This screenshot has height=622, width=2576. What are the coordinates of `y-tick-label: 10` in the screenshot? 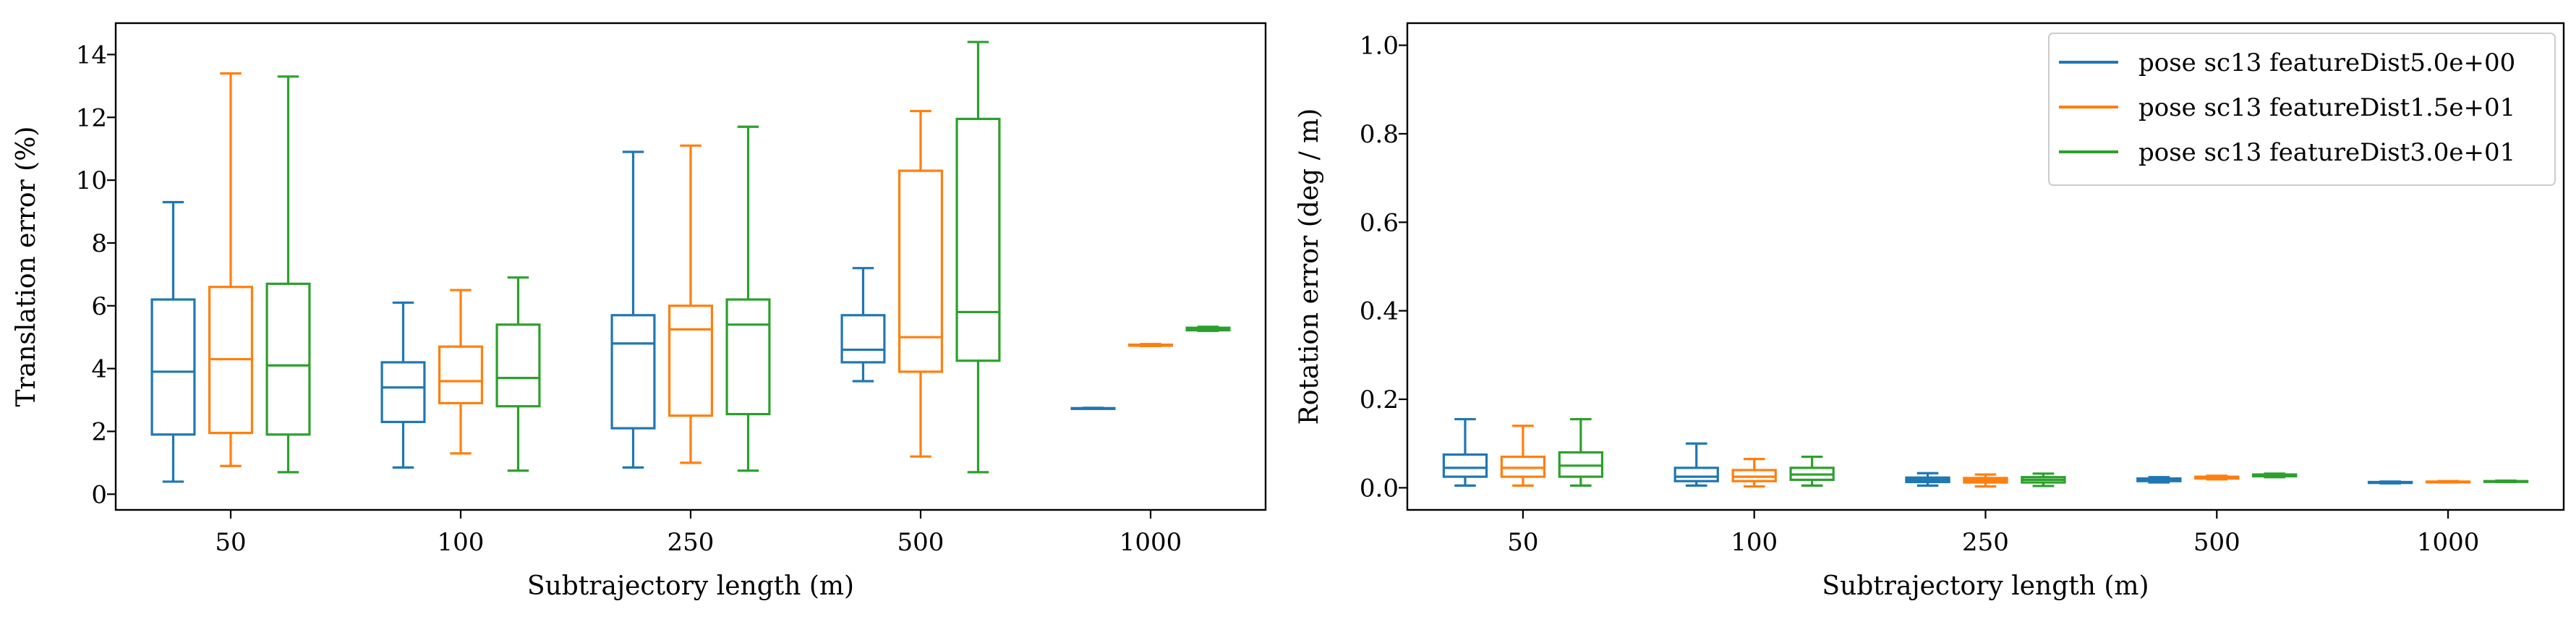 It's located at (91, 180).